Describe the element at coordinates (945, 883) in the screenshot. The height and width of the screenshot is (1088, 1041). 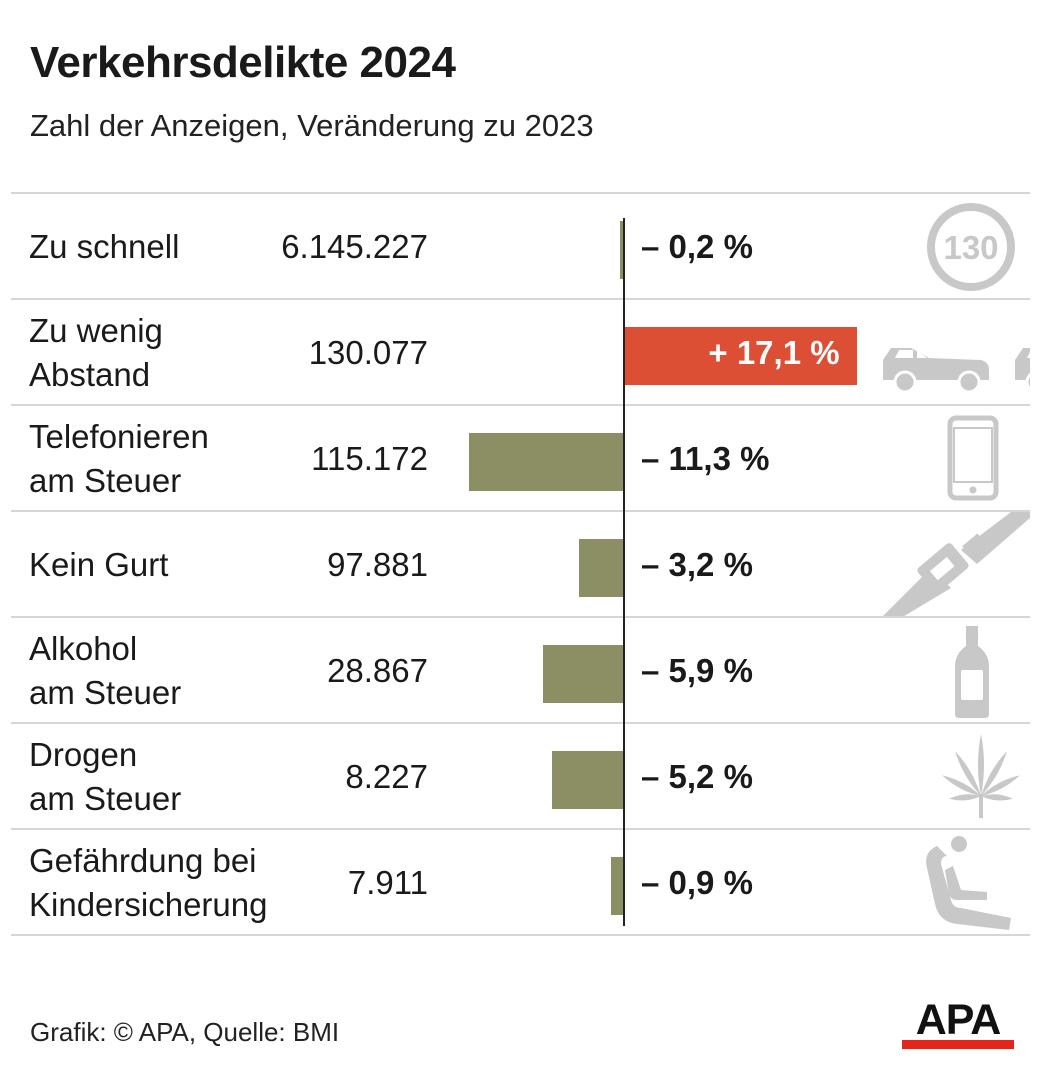
I see `child-seat-icon` at that location.